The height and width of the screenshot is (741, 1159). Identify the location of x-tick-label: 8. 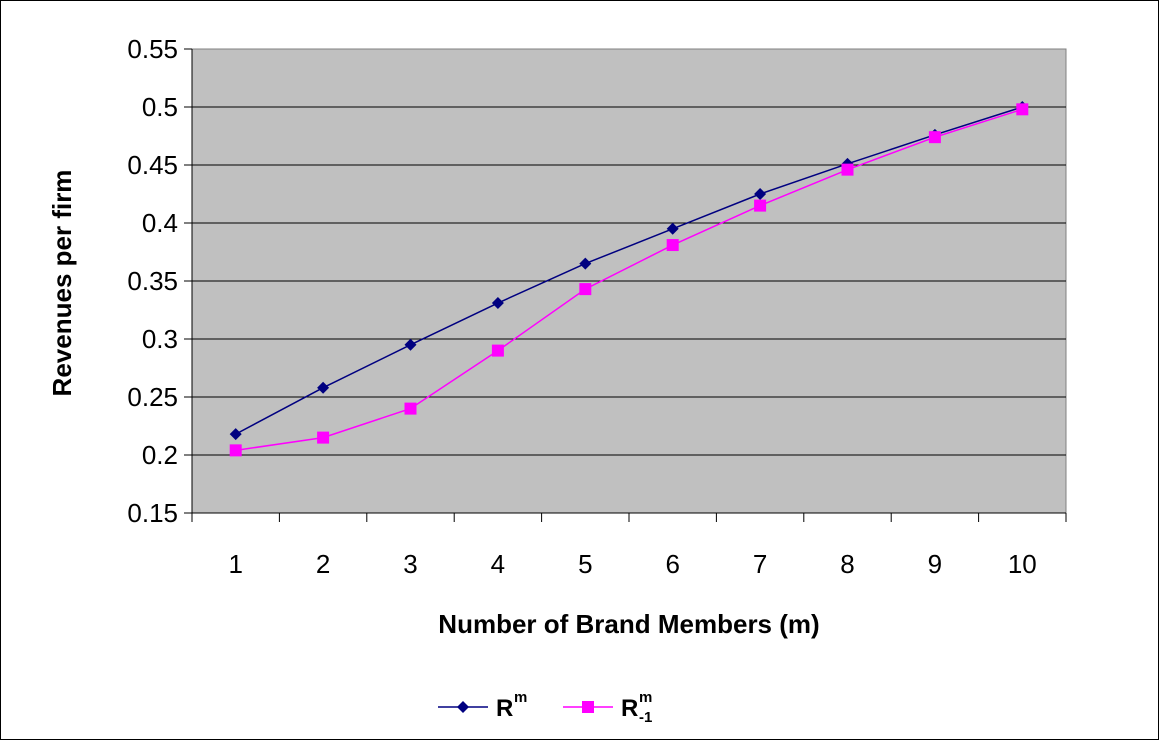
(847, 564).